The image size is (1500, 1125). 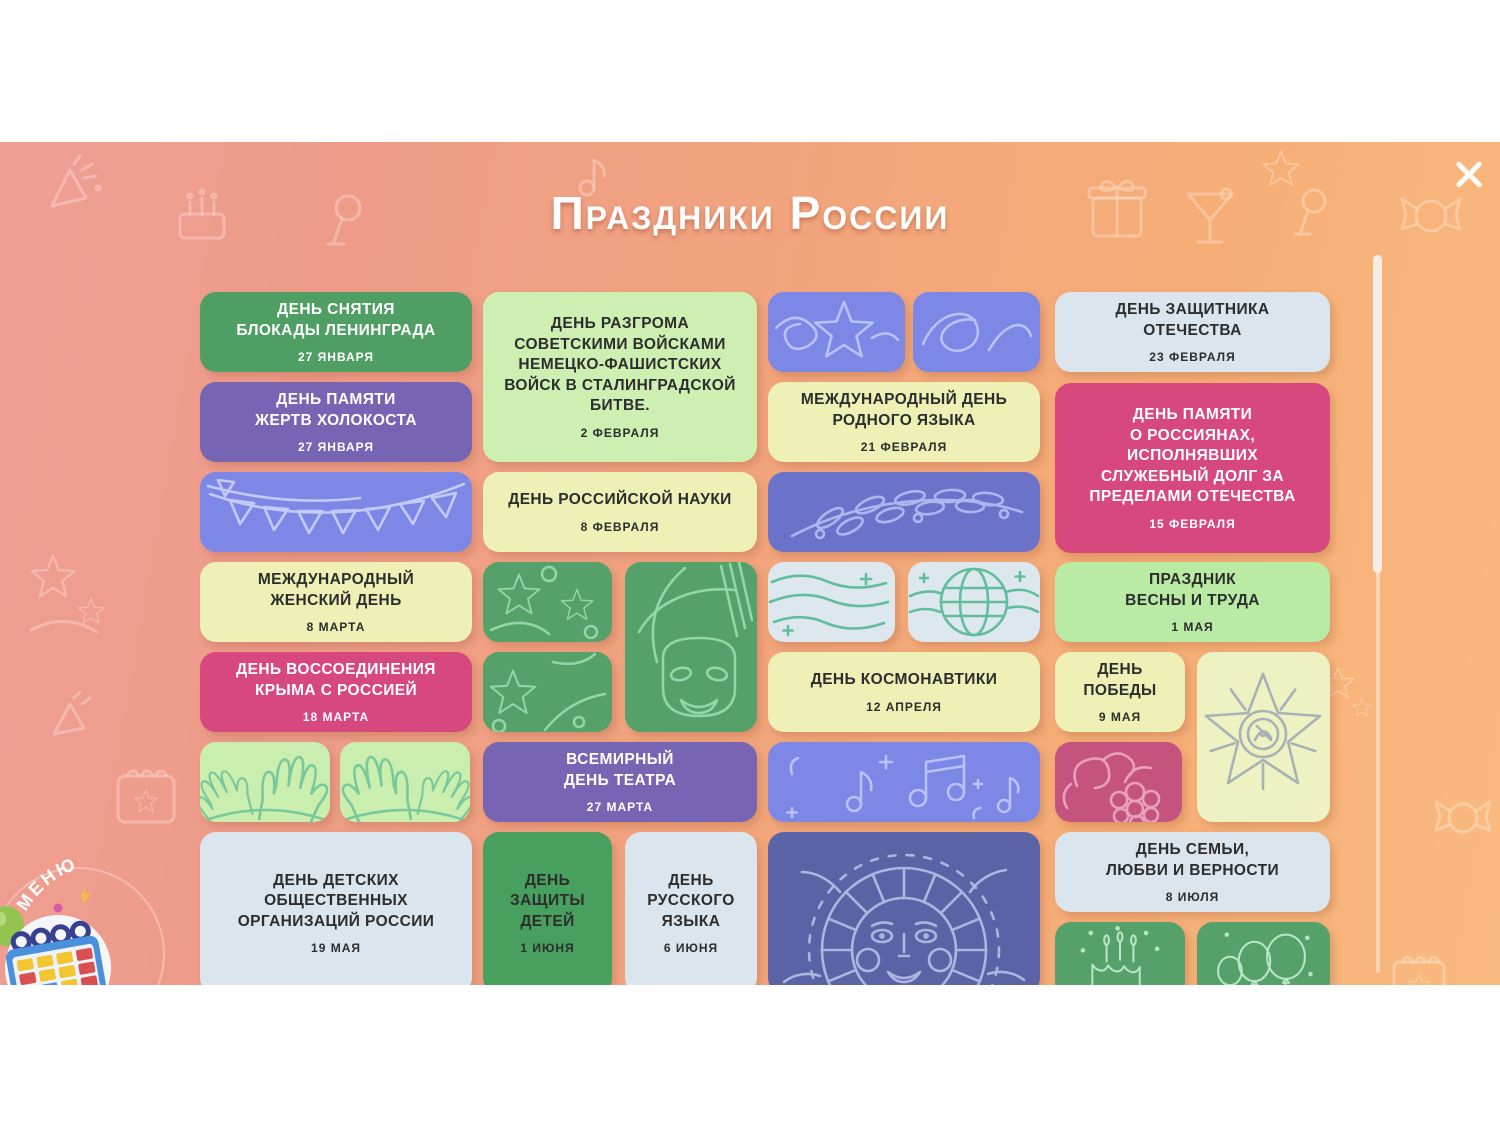 I want to click on scrollbar-thumb, so click(x=1377, y=414).